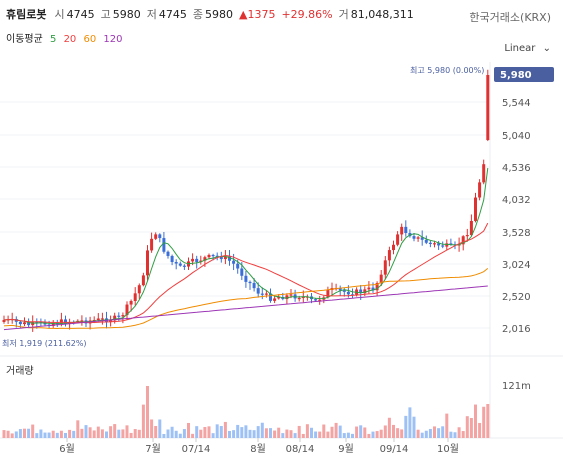 This screenshot has height=466, width=563. I want to click on current-price-label: 5,980, so click(516, 75).